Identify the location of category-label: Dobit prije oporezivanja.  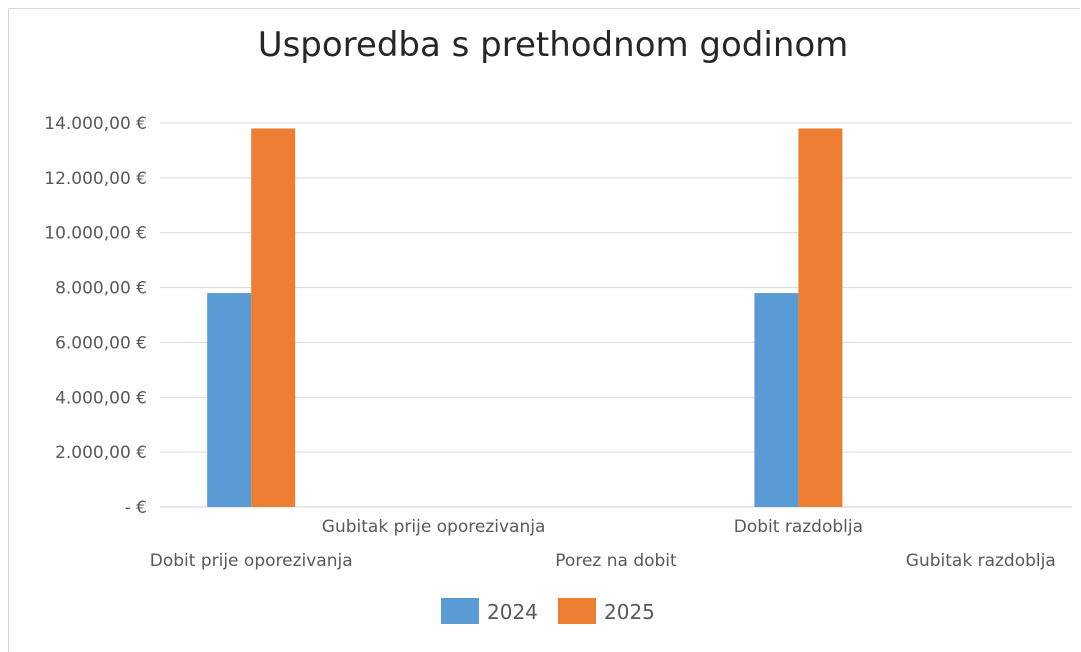
(251, 561).